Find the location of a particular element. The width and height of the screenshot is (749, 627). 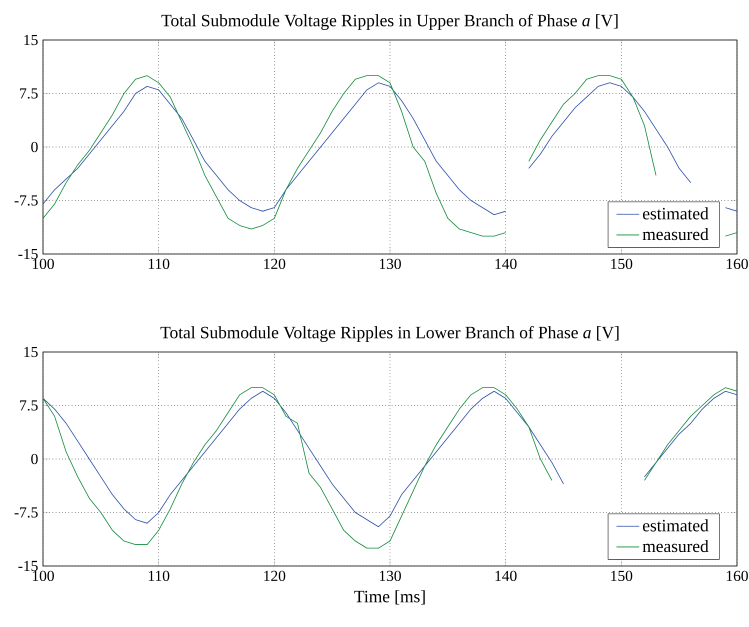

chart-title: Total Submodule Voltage Ripples in Lower Branch of Phase a [V] is located at coordinates (389, 334).